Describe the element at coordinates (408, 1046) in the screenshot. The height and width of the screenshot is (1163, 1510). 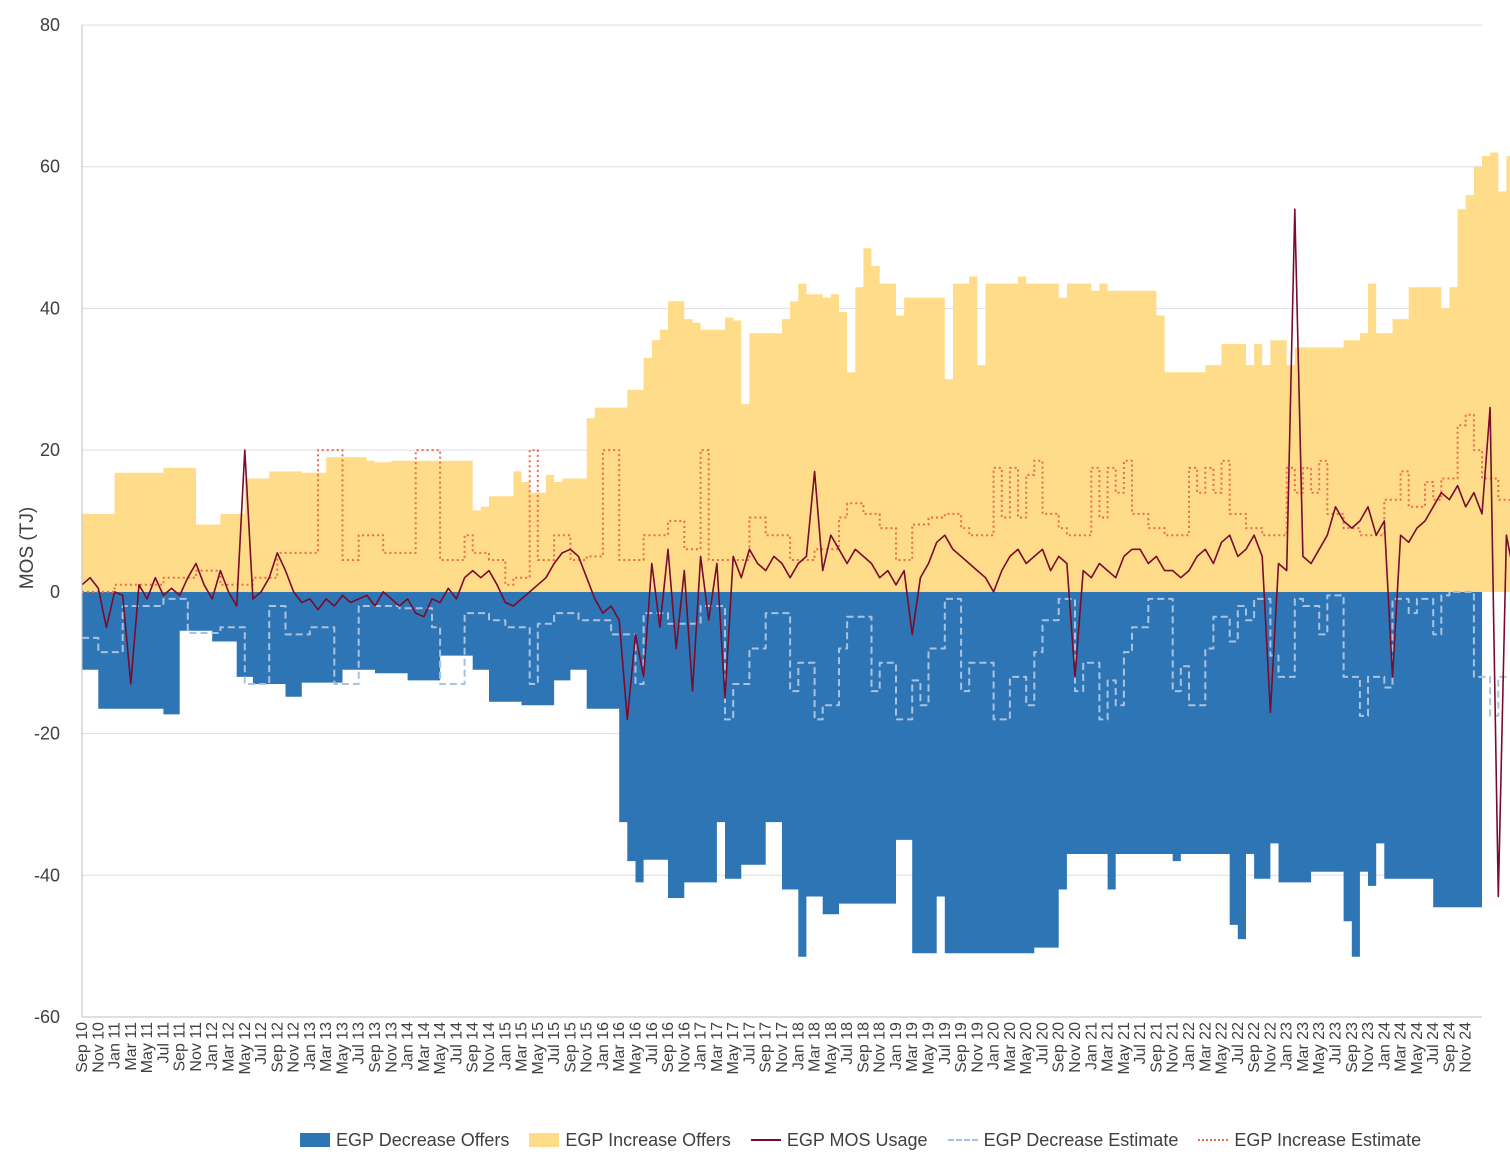
I see `x-tick-label: Jan 14` at that location.